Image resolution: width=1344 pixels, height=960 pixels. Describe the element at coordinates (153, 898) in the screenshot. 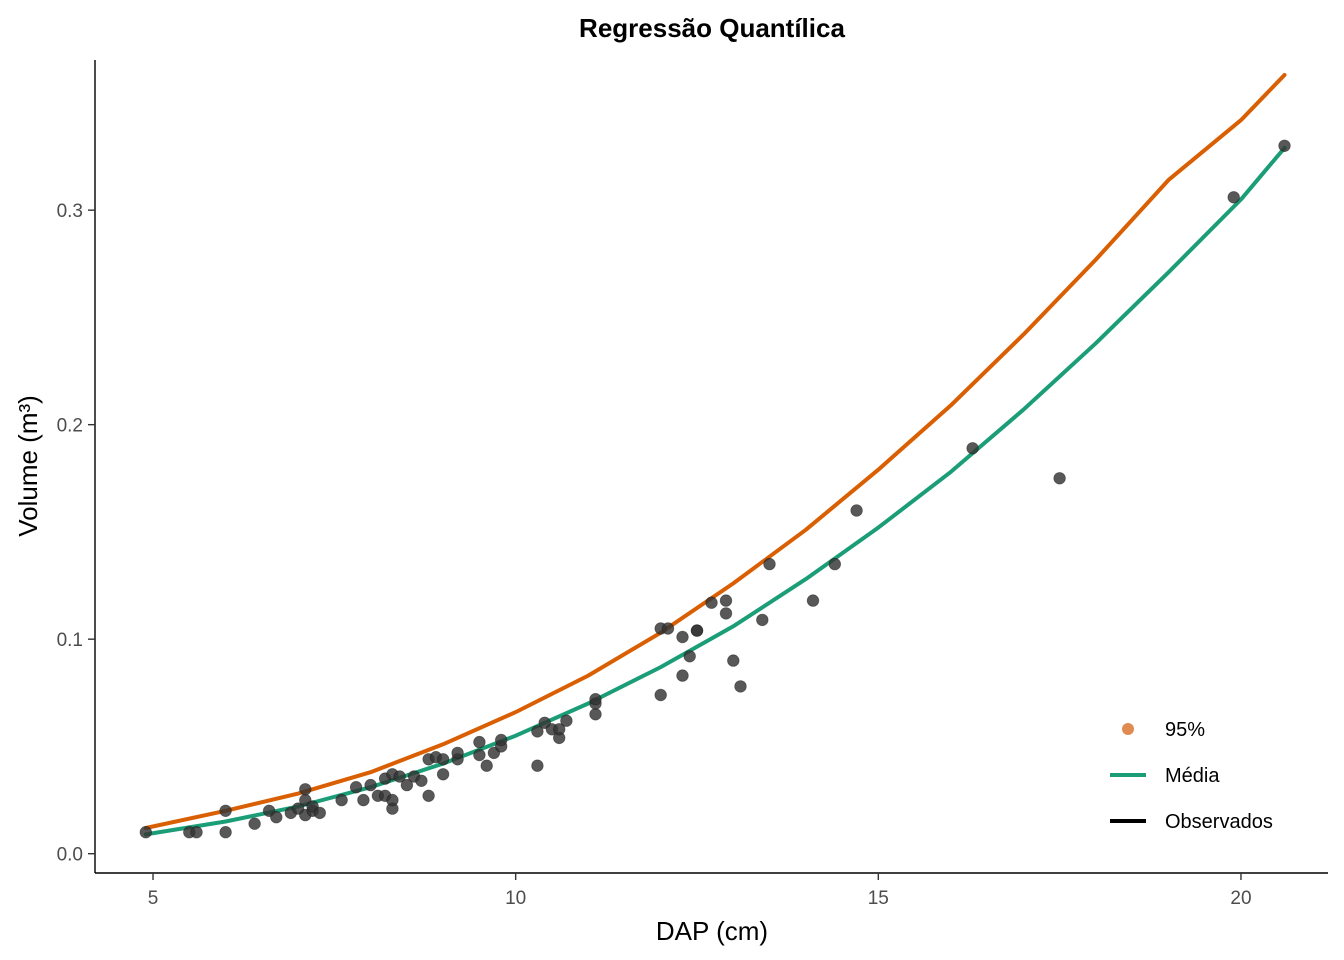

I see `x-tick-label: 5` at that location.